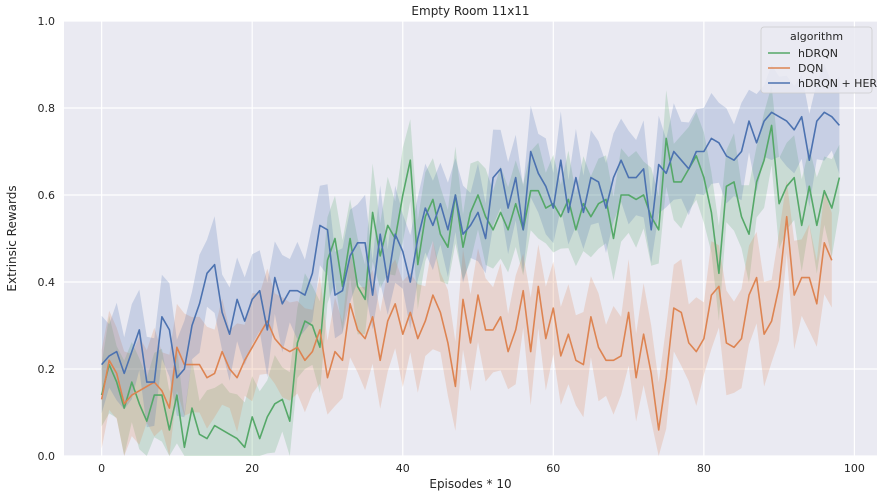 The image size is (890, 496). Describe the element at coordinates (403, 468) in the screenshot. I see `x-tick-label: 40` at that location.